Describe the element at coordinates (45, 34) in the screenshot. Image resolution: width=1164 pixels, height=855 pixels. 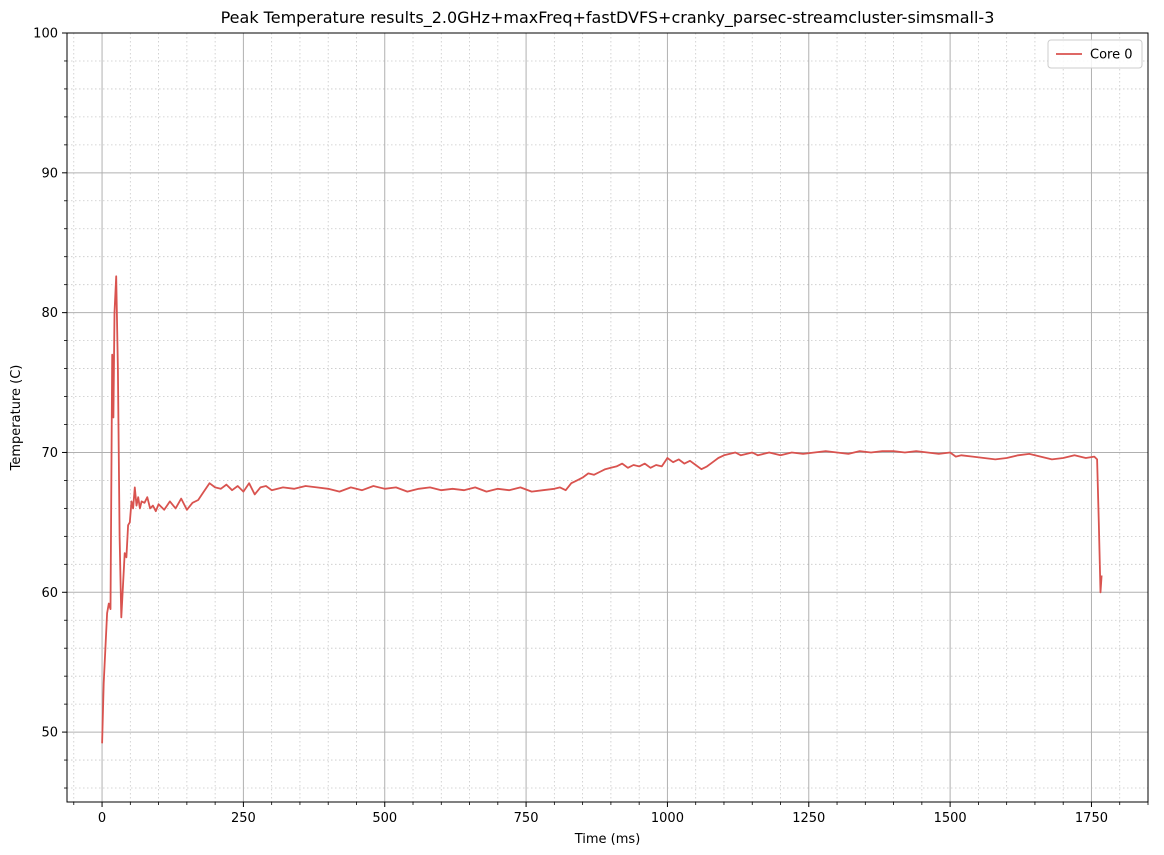
I see `y-tick-label: 100` at that location.